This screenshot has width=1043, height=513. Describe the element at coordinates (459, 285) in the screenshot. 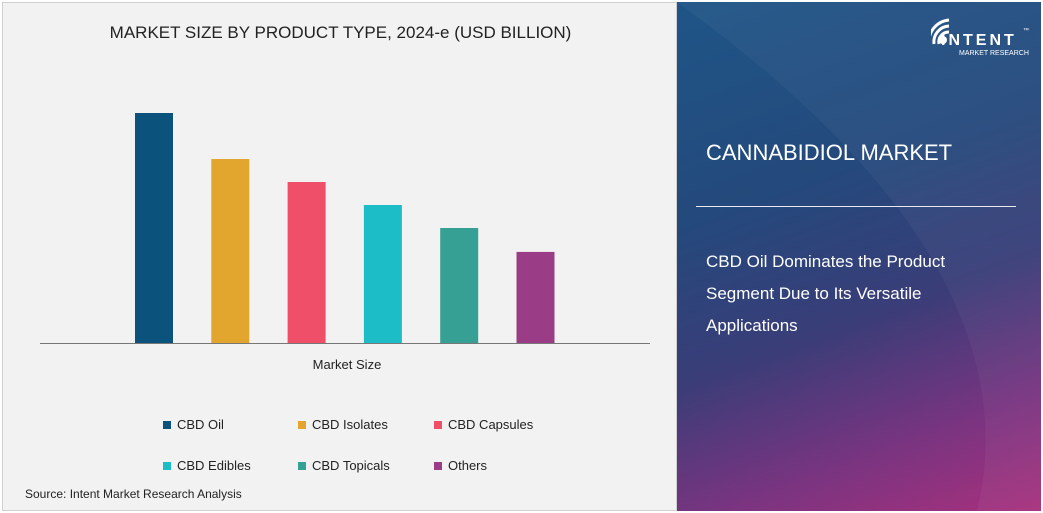

I see `bar-cbd-topicals` at that location.